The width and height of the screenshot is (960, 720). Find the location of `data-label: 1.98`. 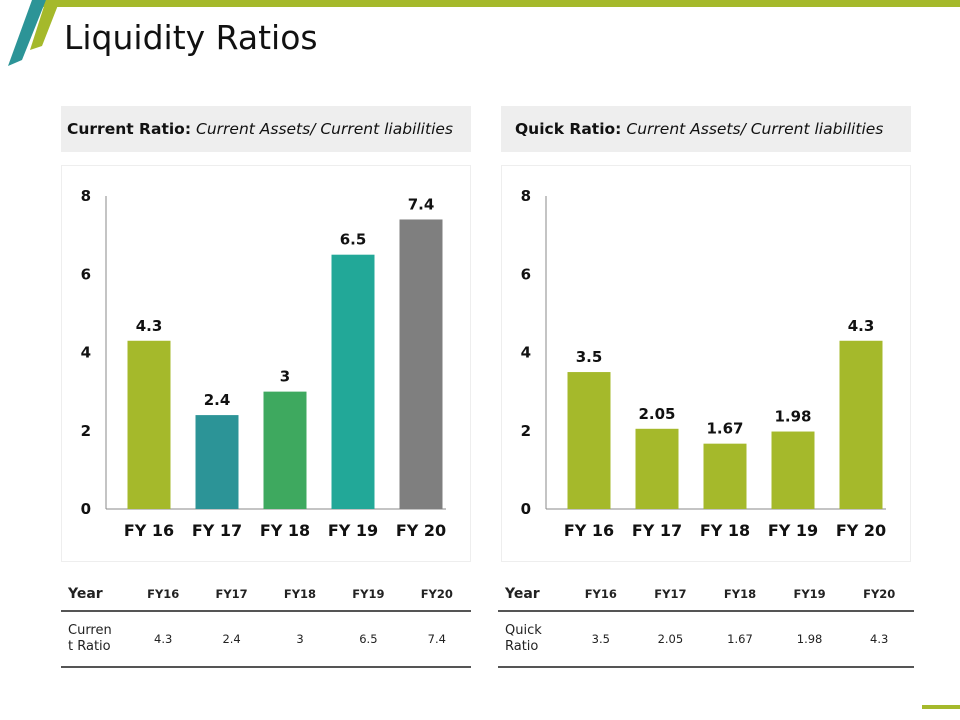

data-label: 1.98 is located at coordinates (792, 417).